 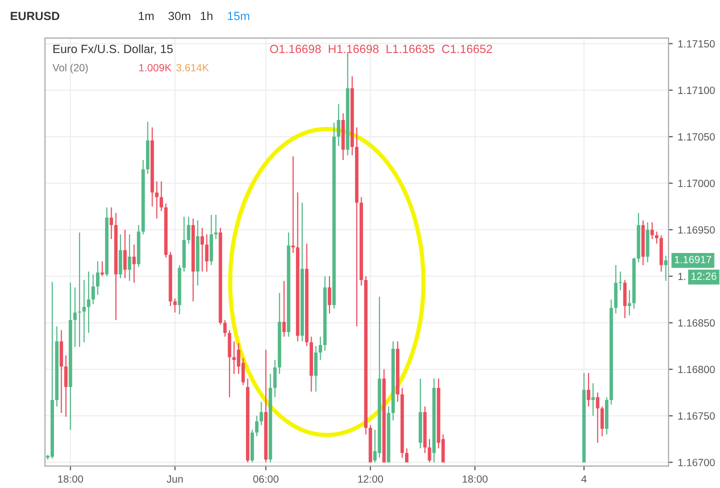 What do you see at coordinates (584, 479) in the screenshot?
I see `x-tick-label: 4` at bounding box center [584, 479].